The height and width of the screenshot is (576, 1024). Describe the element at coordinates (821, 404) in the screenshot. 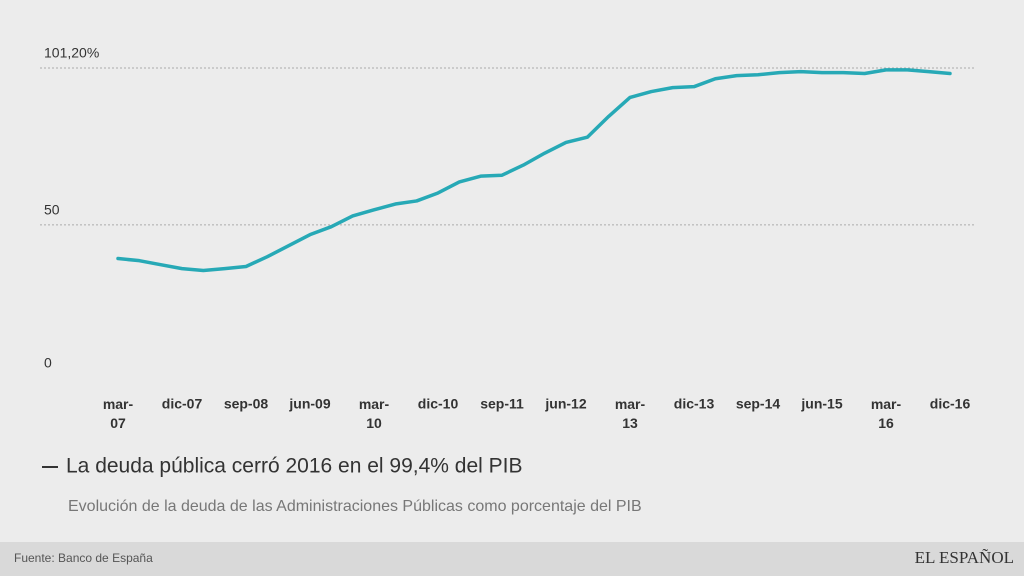

I see `x-tick-label: jun-15` at that location.